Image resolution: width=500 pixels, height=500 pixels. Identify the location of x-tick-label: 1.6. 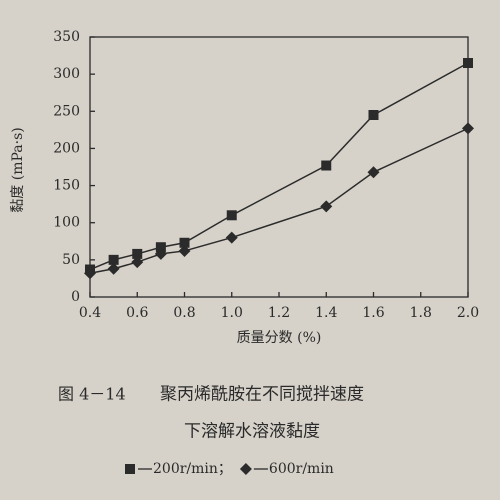
(373, 313).